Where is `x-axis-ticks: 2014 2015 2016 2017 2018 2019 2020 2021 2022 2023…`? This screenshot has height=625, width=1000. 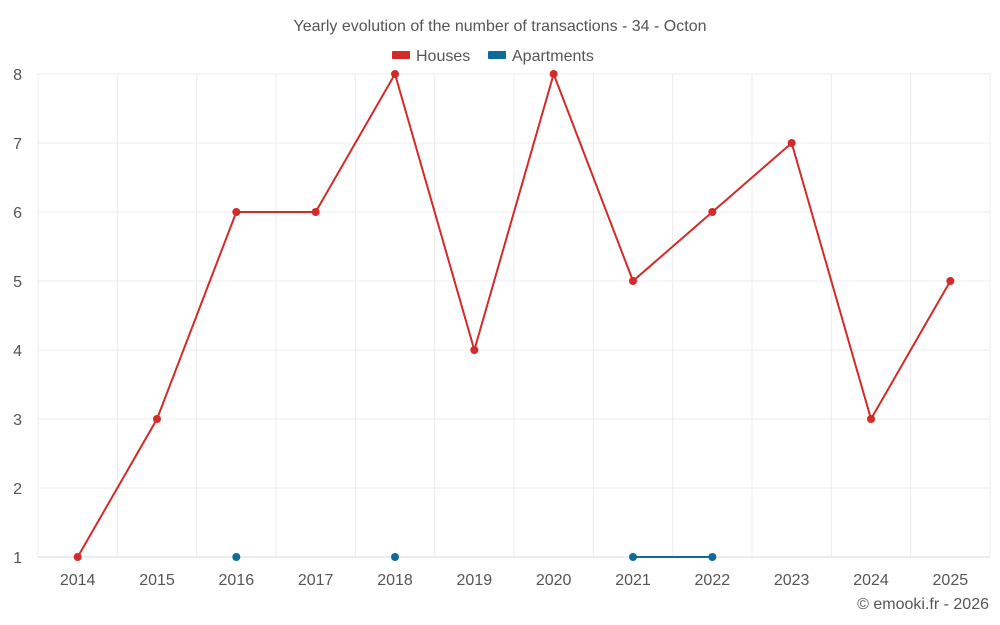 x-axis-ticks: 2014 2015 2016 2017 2018 2019 2020 2021 2022 2023… is located at coordinates (514, 580).